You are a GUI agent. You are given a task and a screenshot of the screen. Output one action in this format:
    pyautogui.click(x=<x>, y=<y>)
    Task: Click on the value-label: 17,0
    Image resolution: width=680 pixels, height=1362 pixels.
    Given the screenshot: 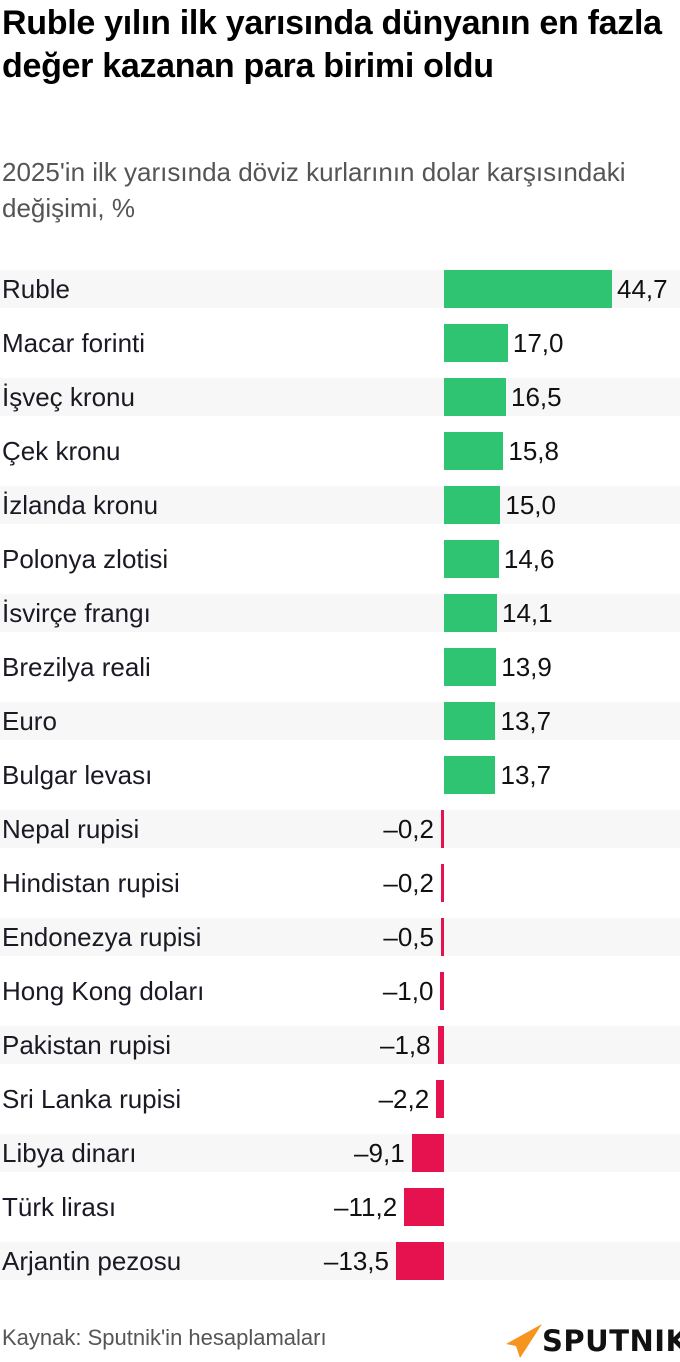 What is the action you would take?
    pyautogui.click(x=538, y=343)
    